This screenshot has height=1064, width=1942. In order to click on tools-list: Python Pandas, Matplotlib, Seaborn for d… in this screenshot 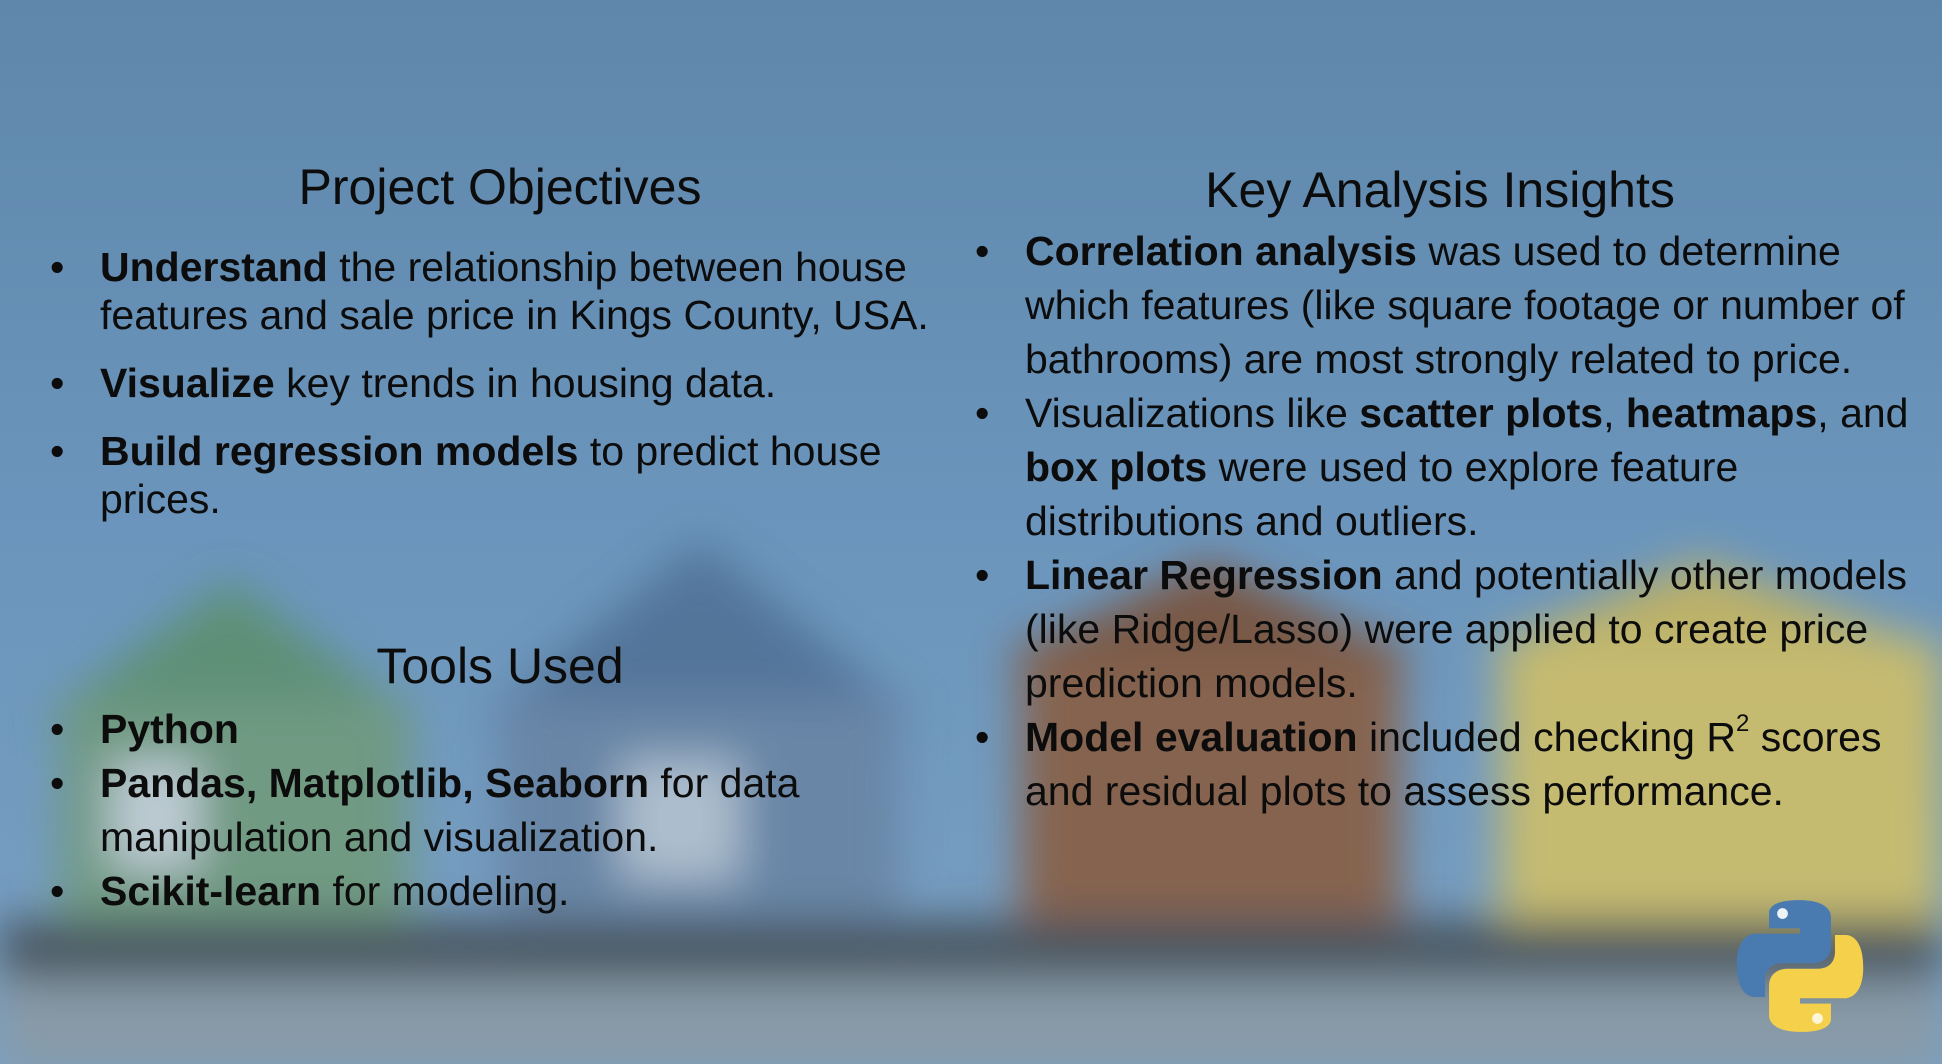, I will do `click(494, 810)`.